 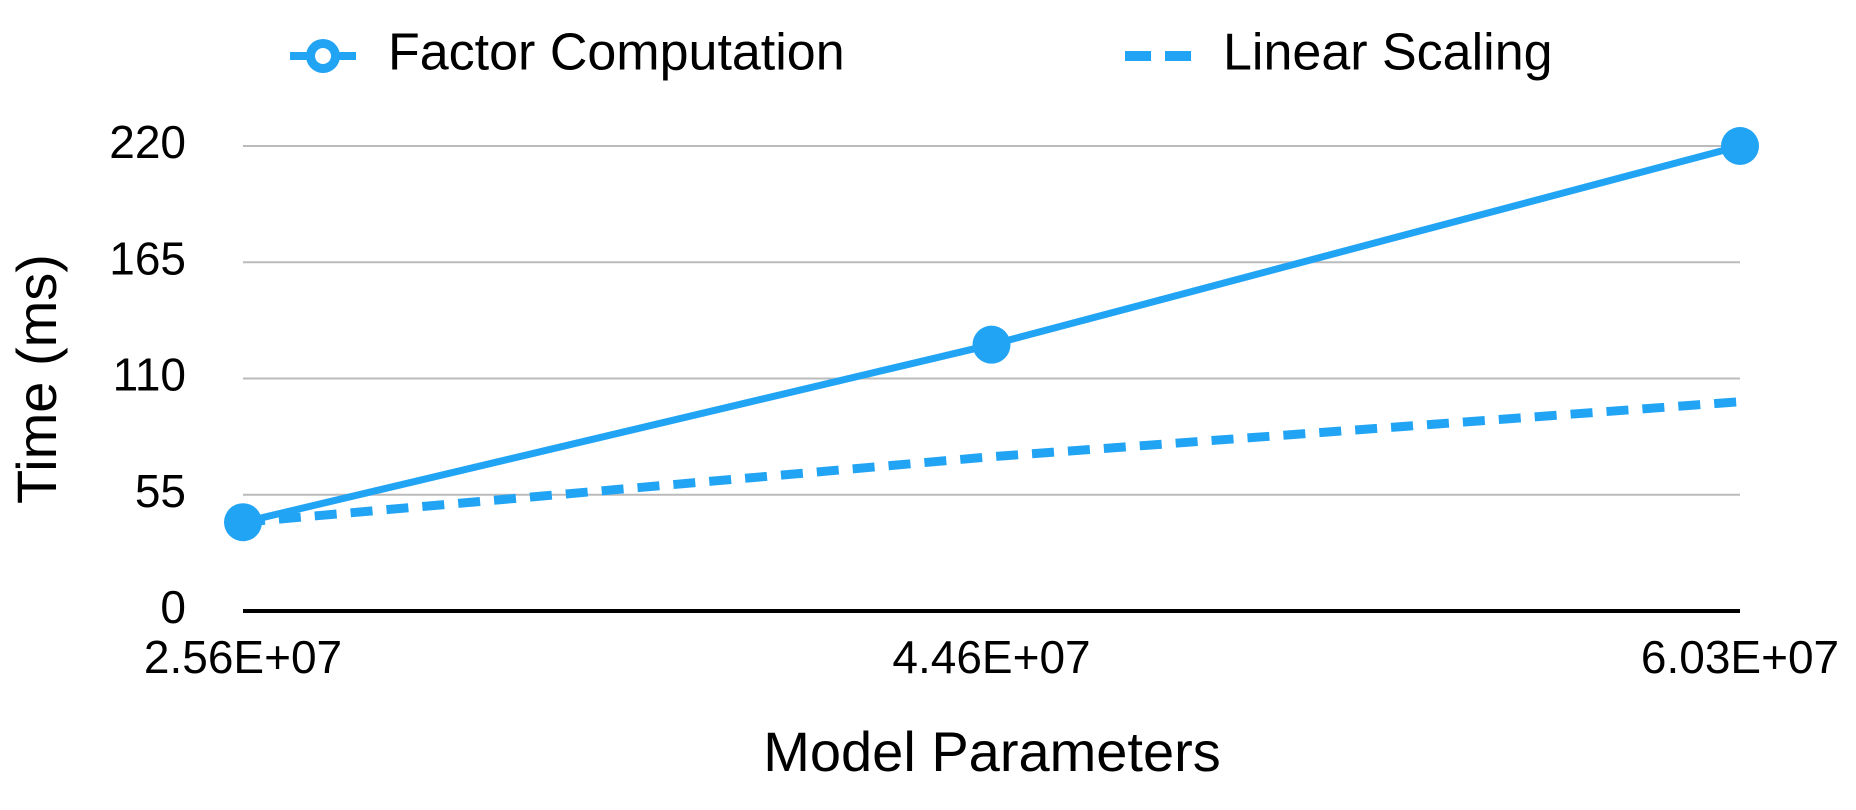 What do you see at coordinates (36, 379) in the screenshot?
I see `y-axis-title: Time (ms)` at bounding box center [36, 379].